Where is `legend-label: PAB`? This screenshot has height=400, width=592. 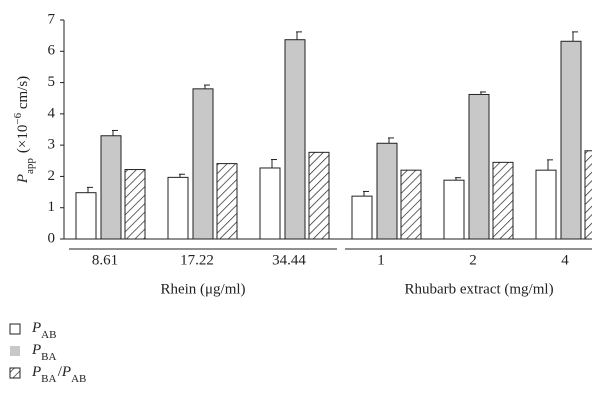
legend-label: PAB is located at coordinates (44, 330).